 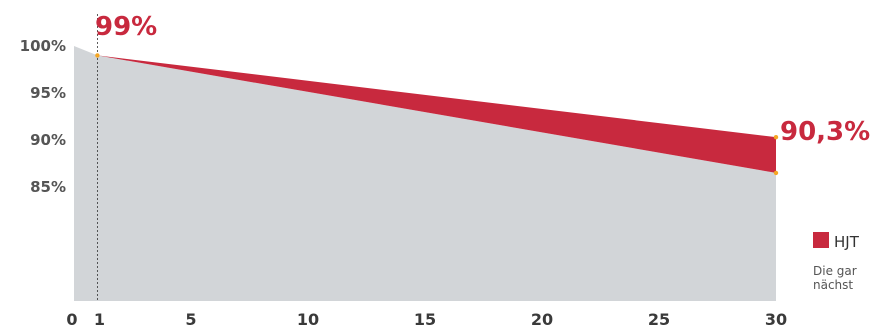 What do you see at coordinates (43, 116) in the screenshot?
I see `y-axis-ticks: 100% 95% 90% 85%` at bounding box center [43, 116].